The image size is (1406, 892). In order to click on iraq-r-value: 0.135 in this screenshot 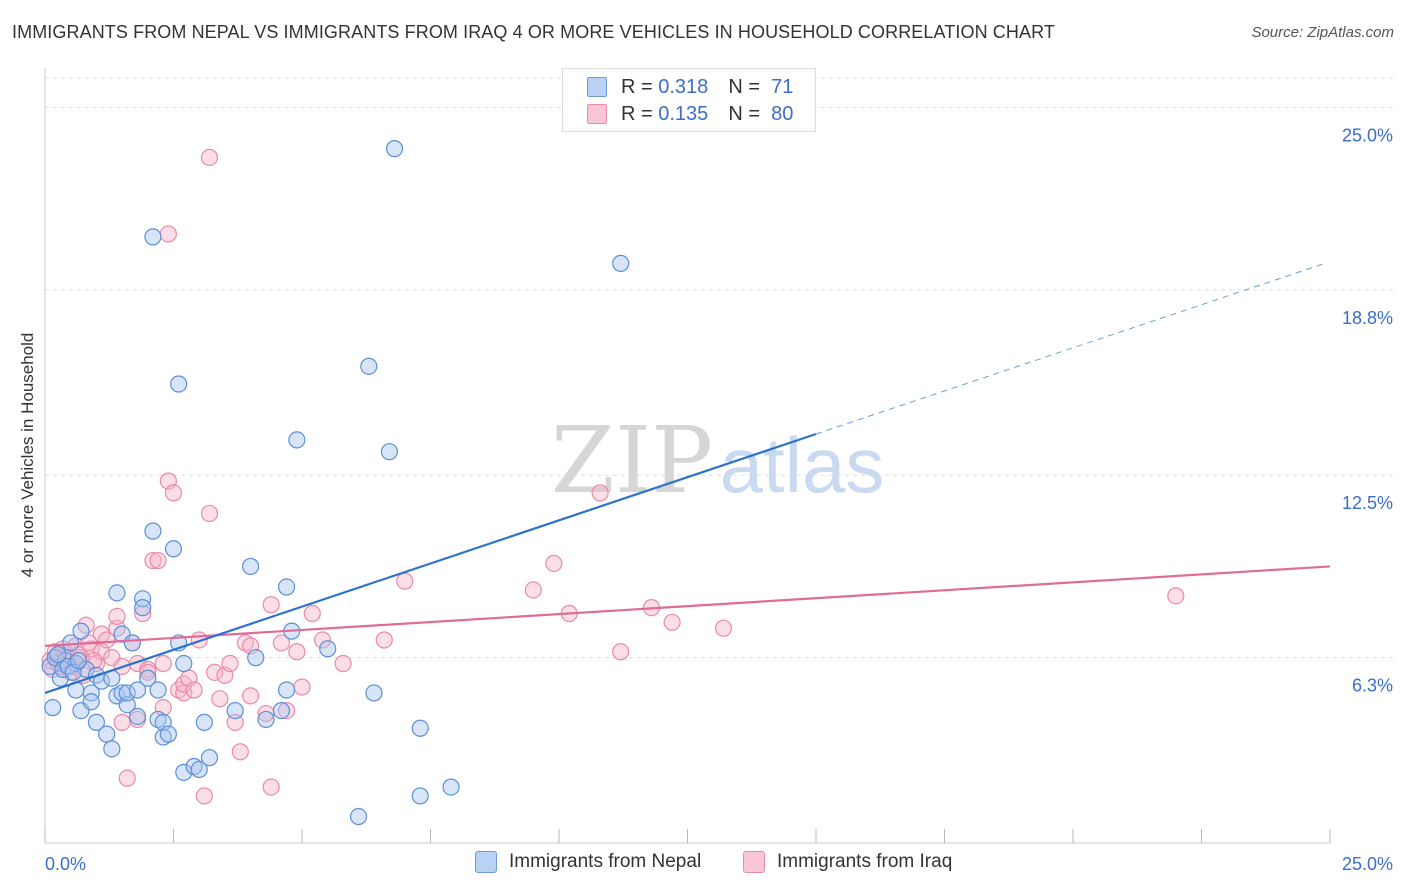, I will do `click(683, 113)`.